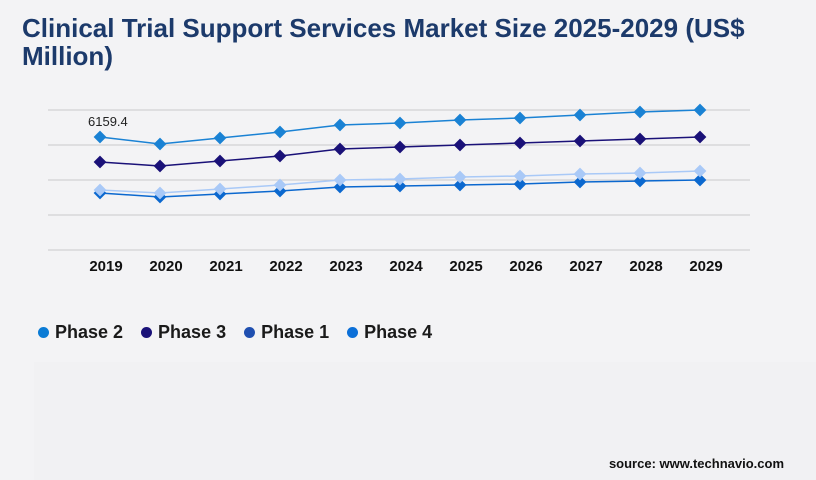  I want to click on legend-label: Phase 3, so click(192, 332).